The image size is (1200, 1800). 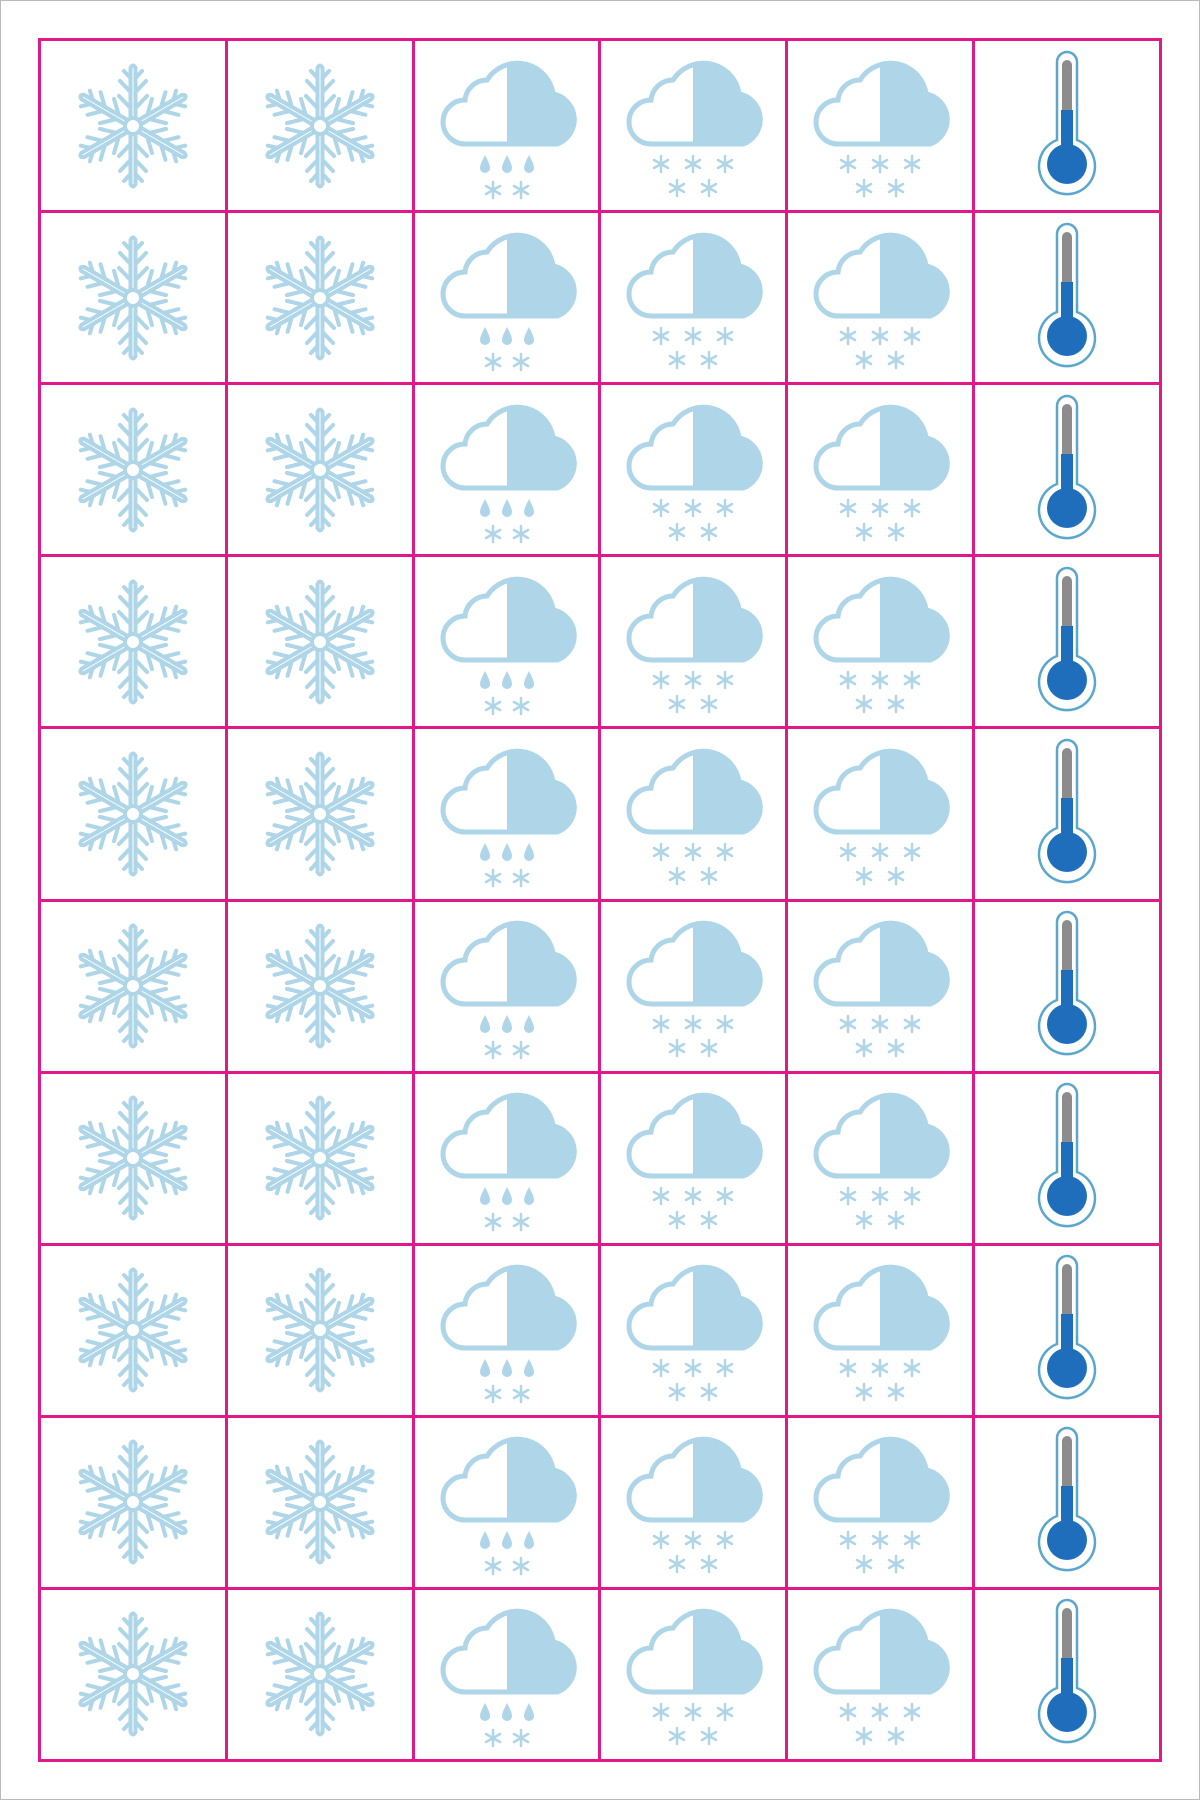 I want to click on grid-cell-r3-c1, so click(x=134, y=471).